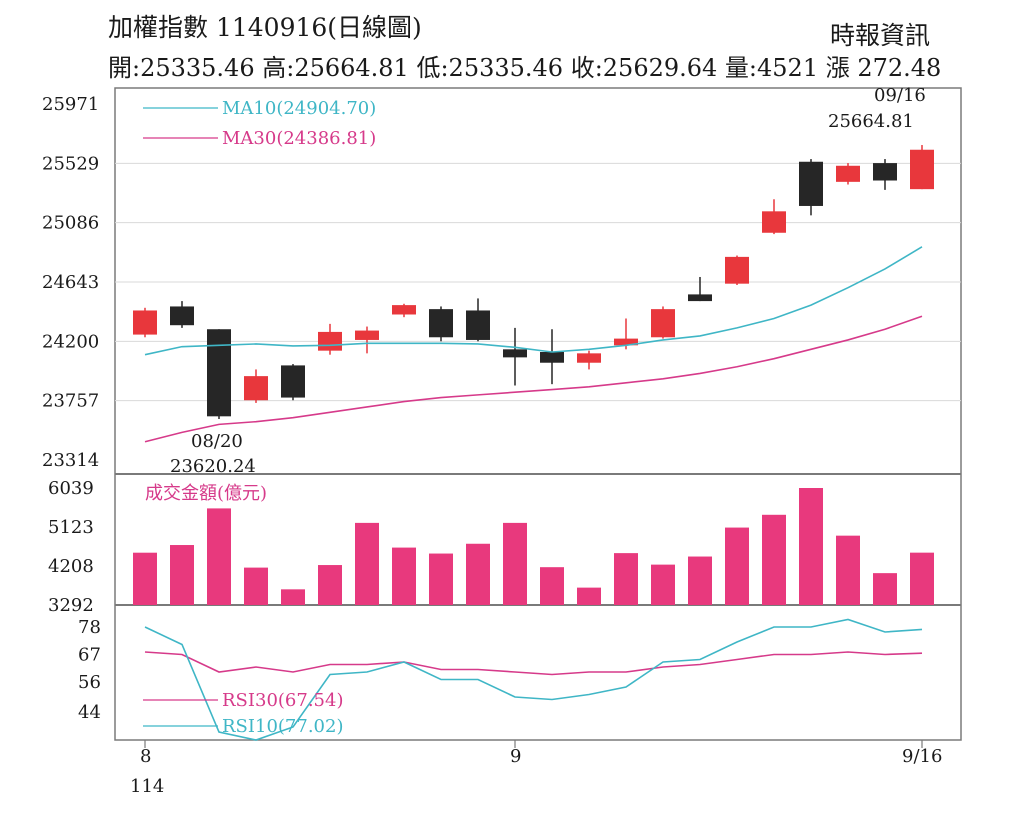  Describe the element at coordinates (533, 379) in the screenshot. I see `ma30-line` at that location.